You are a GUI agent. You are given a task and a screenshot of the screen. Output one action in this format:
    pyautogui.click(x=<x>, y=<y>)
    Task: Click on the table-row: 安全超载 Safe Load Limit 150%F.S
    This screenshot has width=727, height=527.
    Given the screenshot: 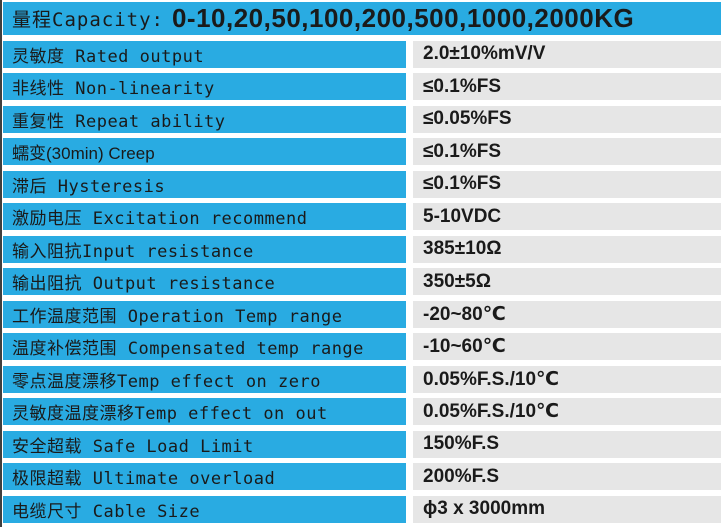 What is the action you would take?
    pyautogui.click(x=362, y=444)
    